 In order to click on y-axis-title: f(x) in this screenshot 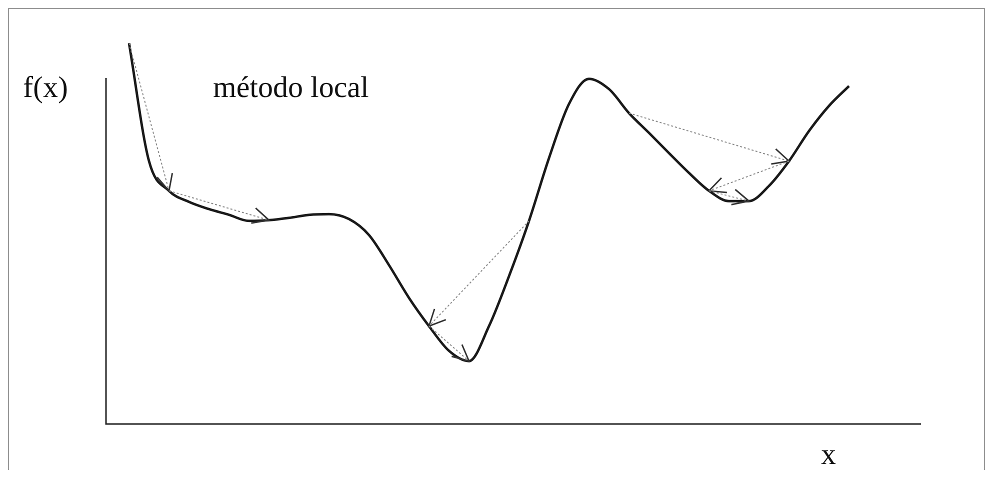, I will do `click(45, 87)`.